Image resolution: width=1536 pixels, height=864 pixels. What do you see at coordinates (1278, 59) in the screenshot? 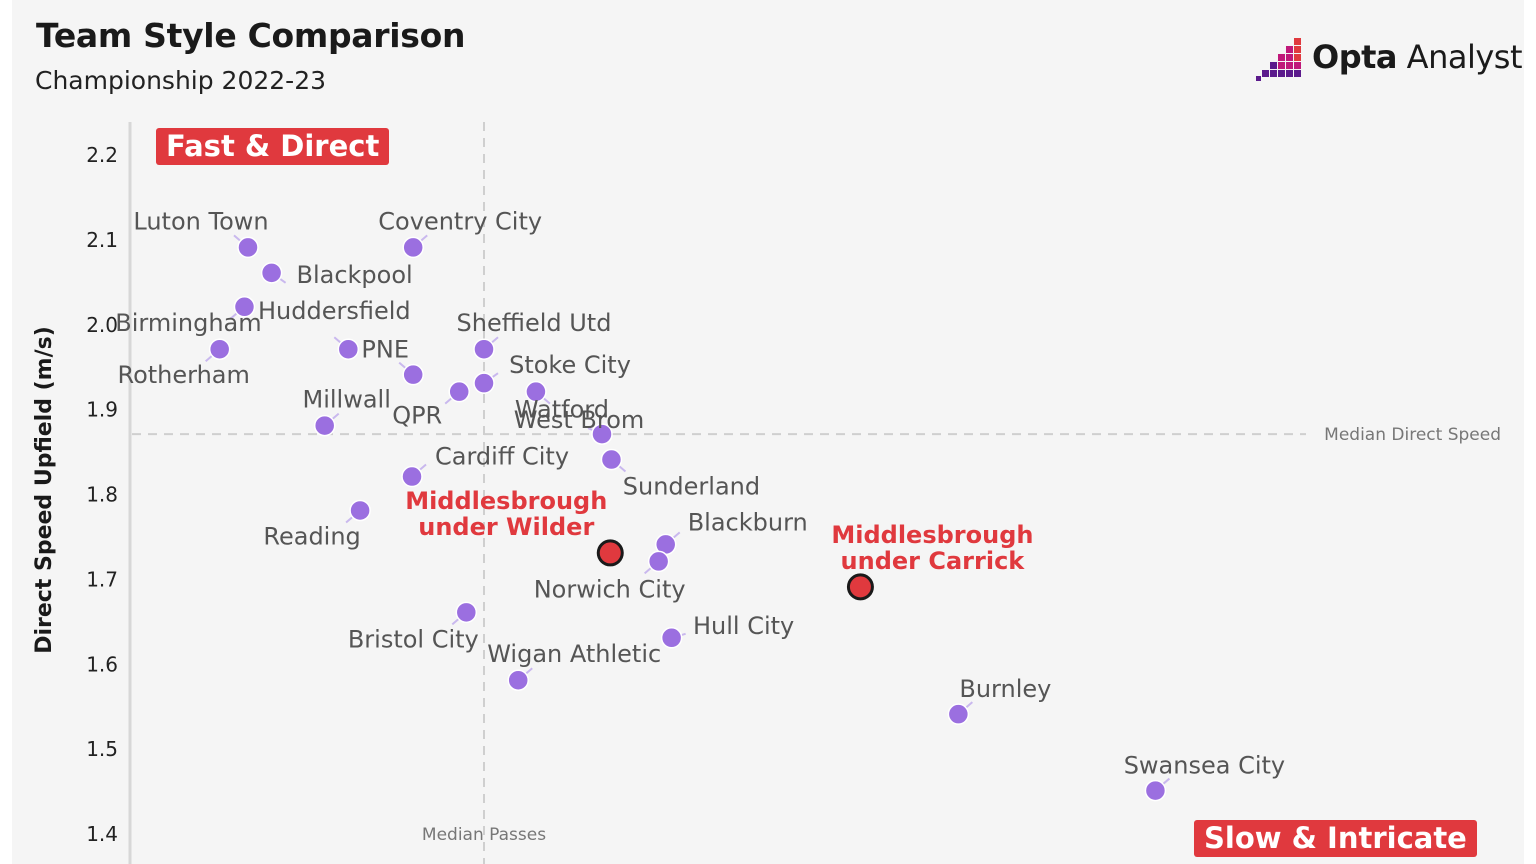
I see `opta-logo-icon` at bounding box center [1278, 59].